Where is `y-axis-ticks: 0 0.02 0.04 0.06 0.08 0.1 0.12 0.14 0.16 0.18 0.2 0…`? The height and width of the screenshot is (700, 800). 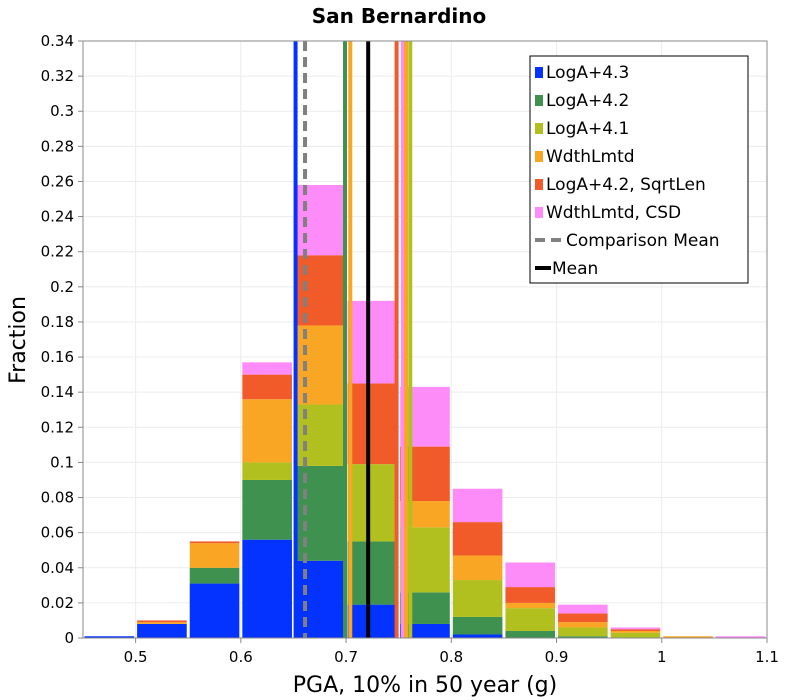 y-axis-ticks: 0 0.02 0.04 0.06 0.08 0.1 0.12 0.14 0.16 0.18 0.2 0… is located at coordinates (62, 339).